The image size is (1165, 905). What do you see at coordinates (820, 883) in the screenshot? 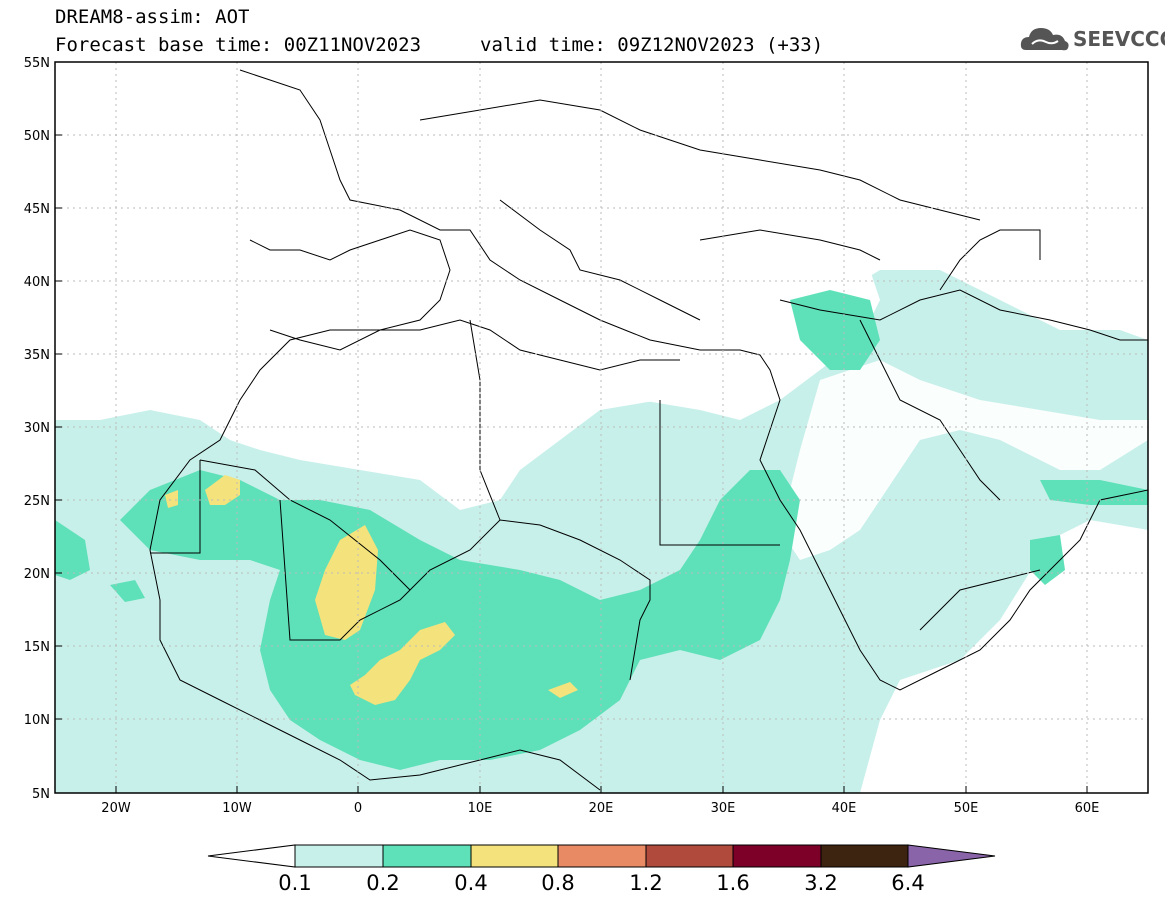
I see `colorbar-label: 3.2` at bounding box center [820, 883].